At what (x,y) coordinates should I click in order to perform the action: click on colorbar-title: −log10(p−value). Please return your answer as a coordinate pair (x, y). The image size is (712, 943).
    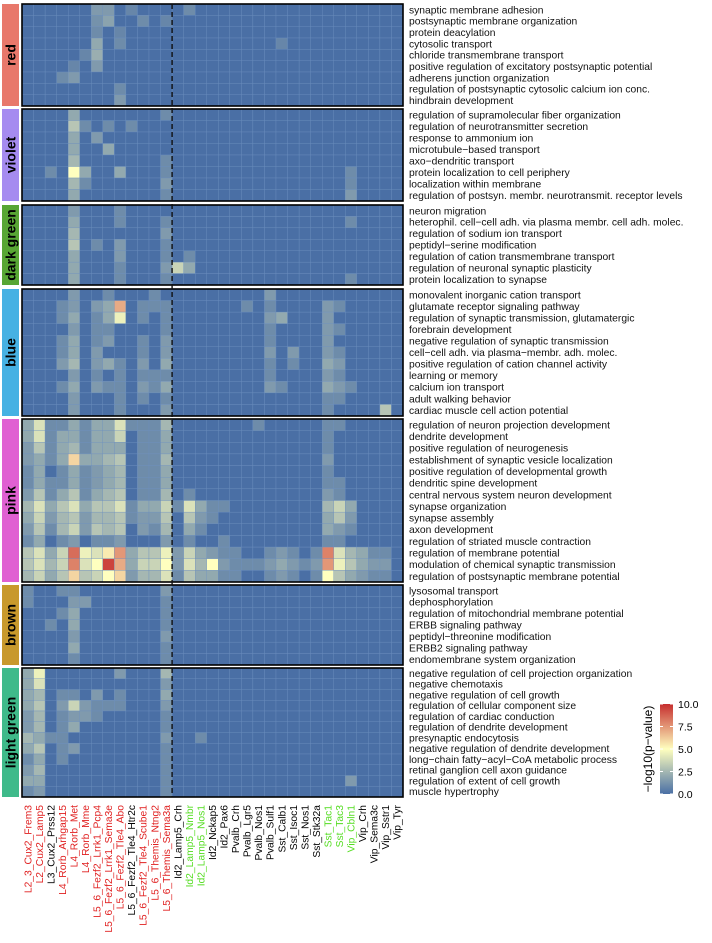
    Looking at the image, I should click on (648, 749).